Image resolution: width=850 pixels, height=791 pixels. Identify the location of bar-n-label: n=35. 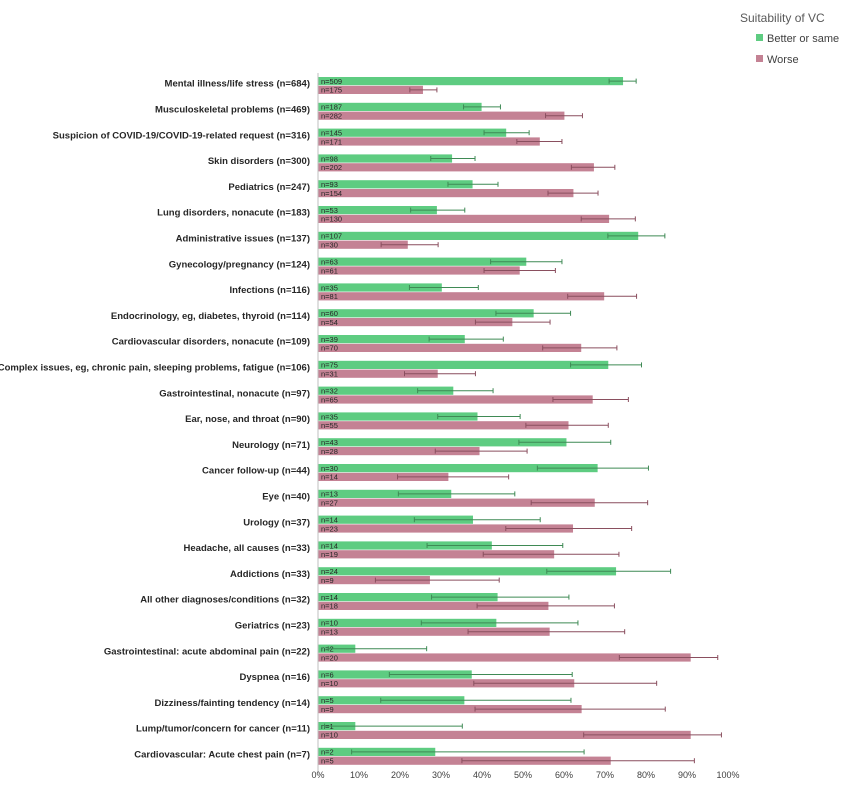
(329, 287).